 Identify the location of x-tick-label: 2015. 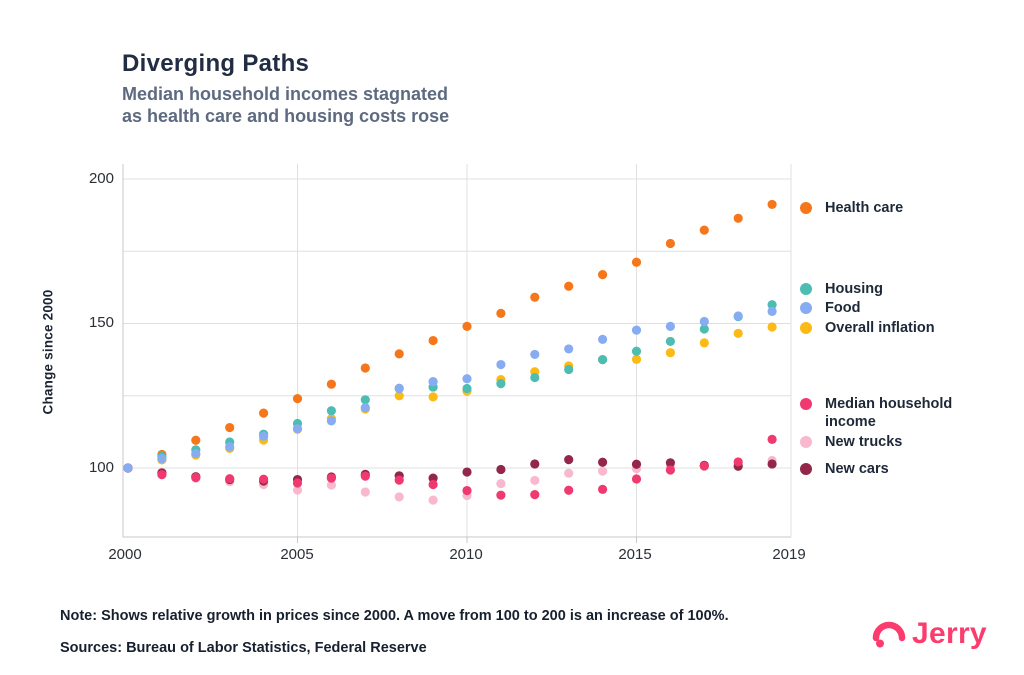
(635, 554).